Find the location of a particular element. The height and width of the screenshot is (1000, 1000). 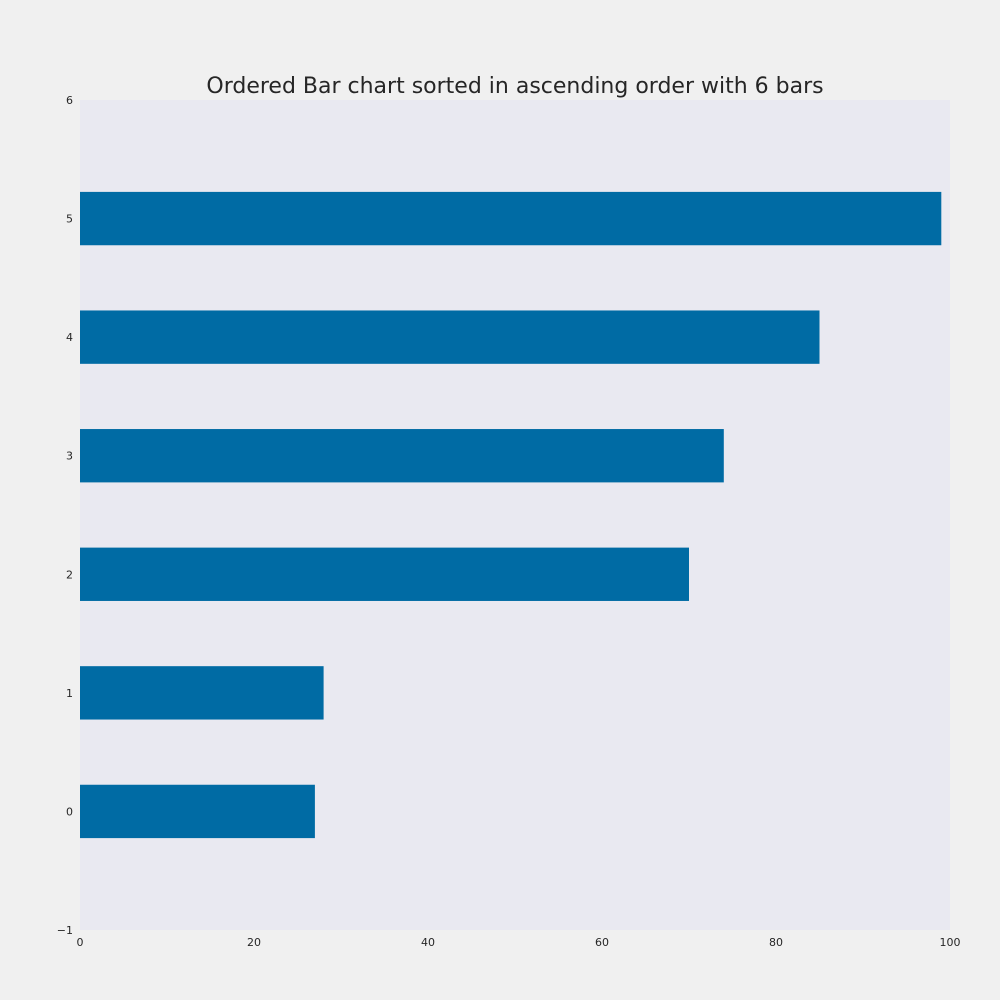

x-tick-label: 80 is located at coordinates (776, 942).